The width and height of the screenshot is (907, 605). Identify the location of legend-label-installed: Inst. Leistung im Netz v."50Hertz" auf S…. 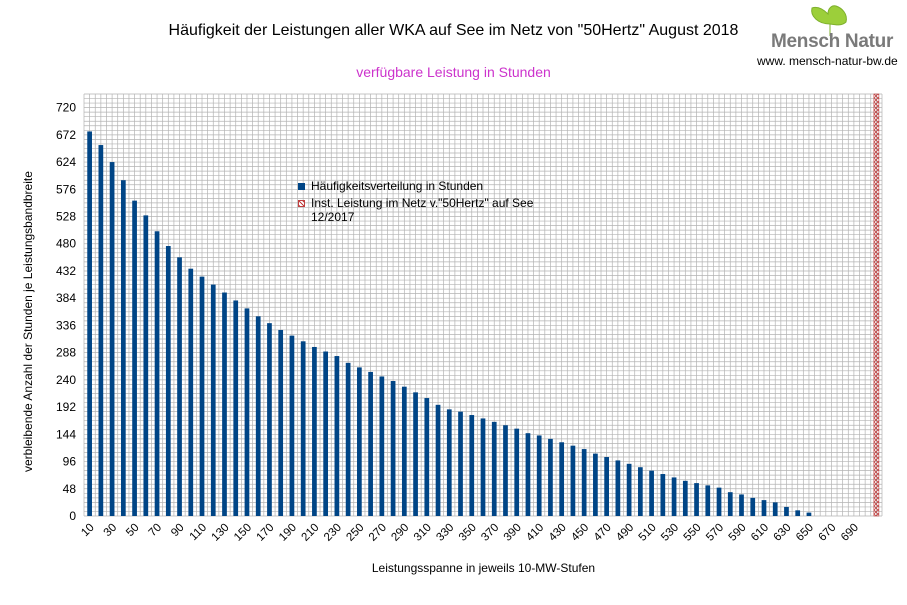
(422, 210).